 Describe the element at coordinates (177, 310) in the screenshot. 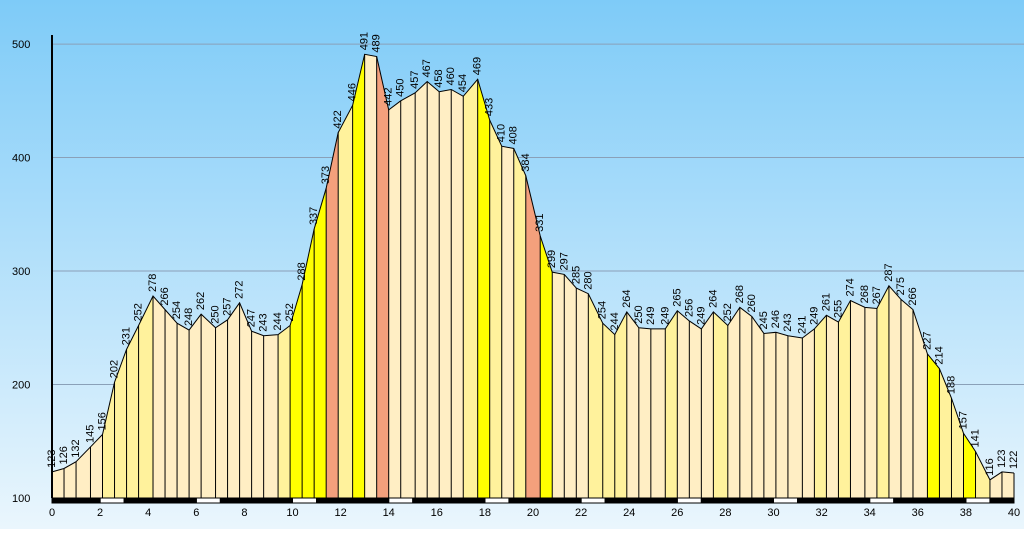

I see `value-label: 254` at that location.